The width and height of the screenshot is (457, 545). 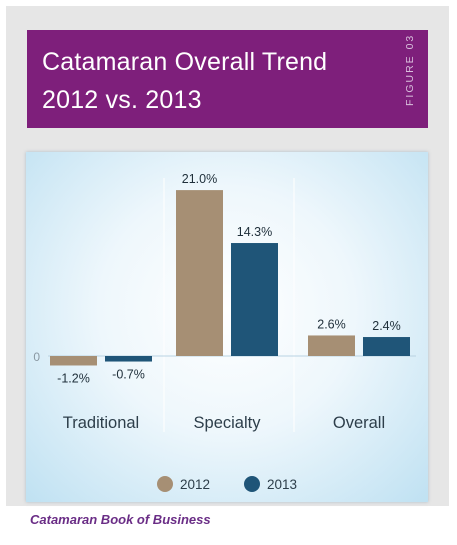 What do you see at coordinates (331, 324) in the screenshot?
I see `data-label: 2.6%` at bounding box center [331, 324].